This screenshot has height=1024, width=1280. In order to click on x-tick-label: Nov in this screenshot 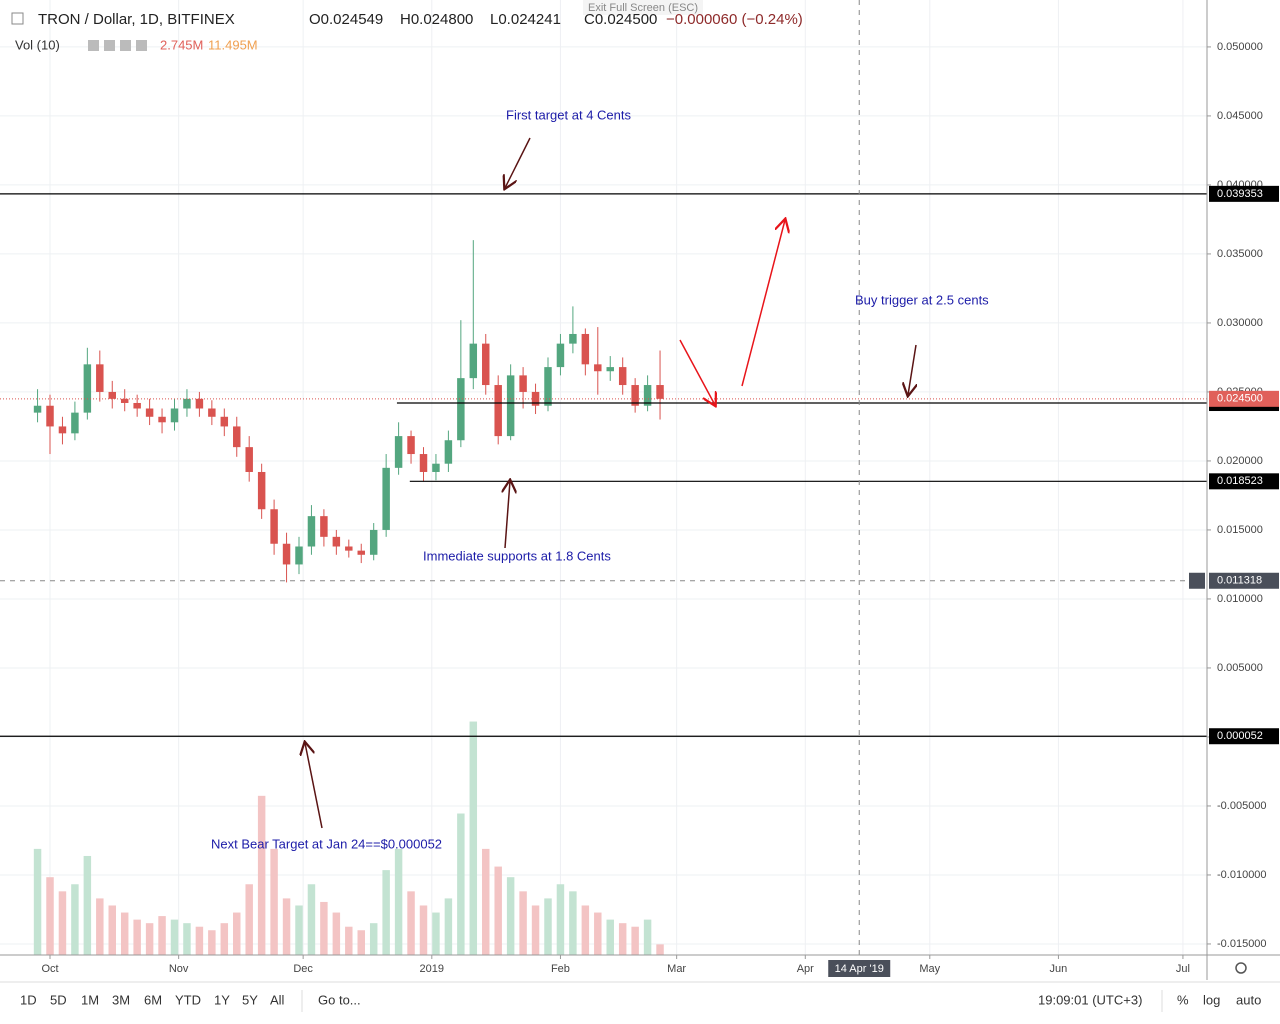, I will do `click(179, 969)`.